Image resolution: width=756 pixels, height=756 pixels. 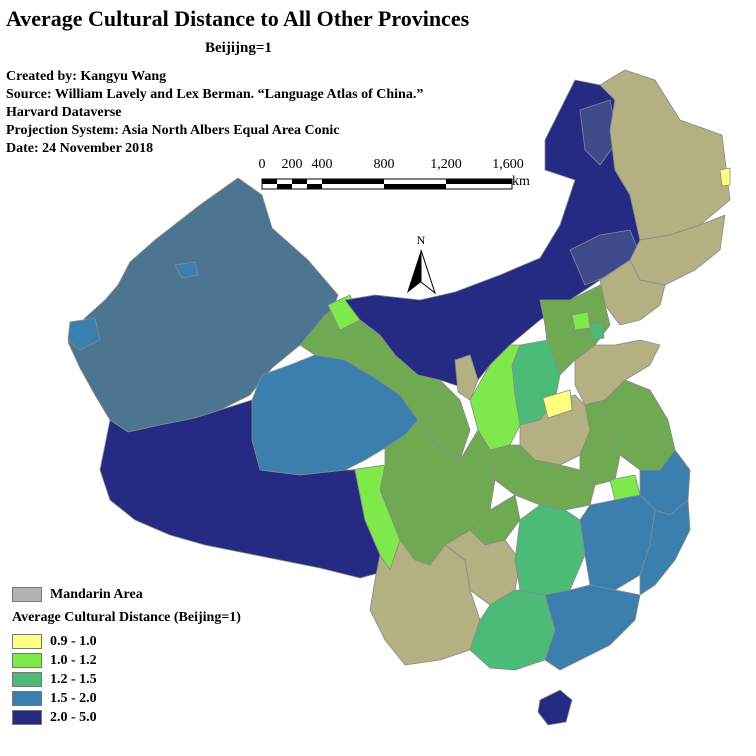 I want to click on region-xinjiang-west, so click(x=84, y=334).